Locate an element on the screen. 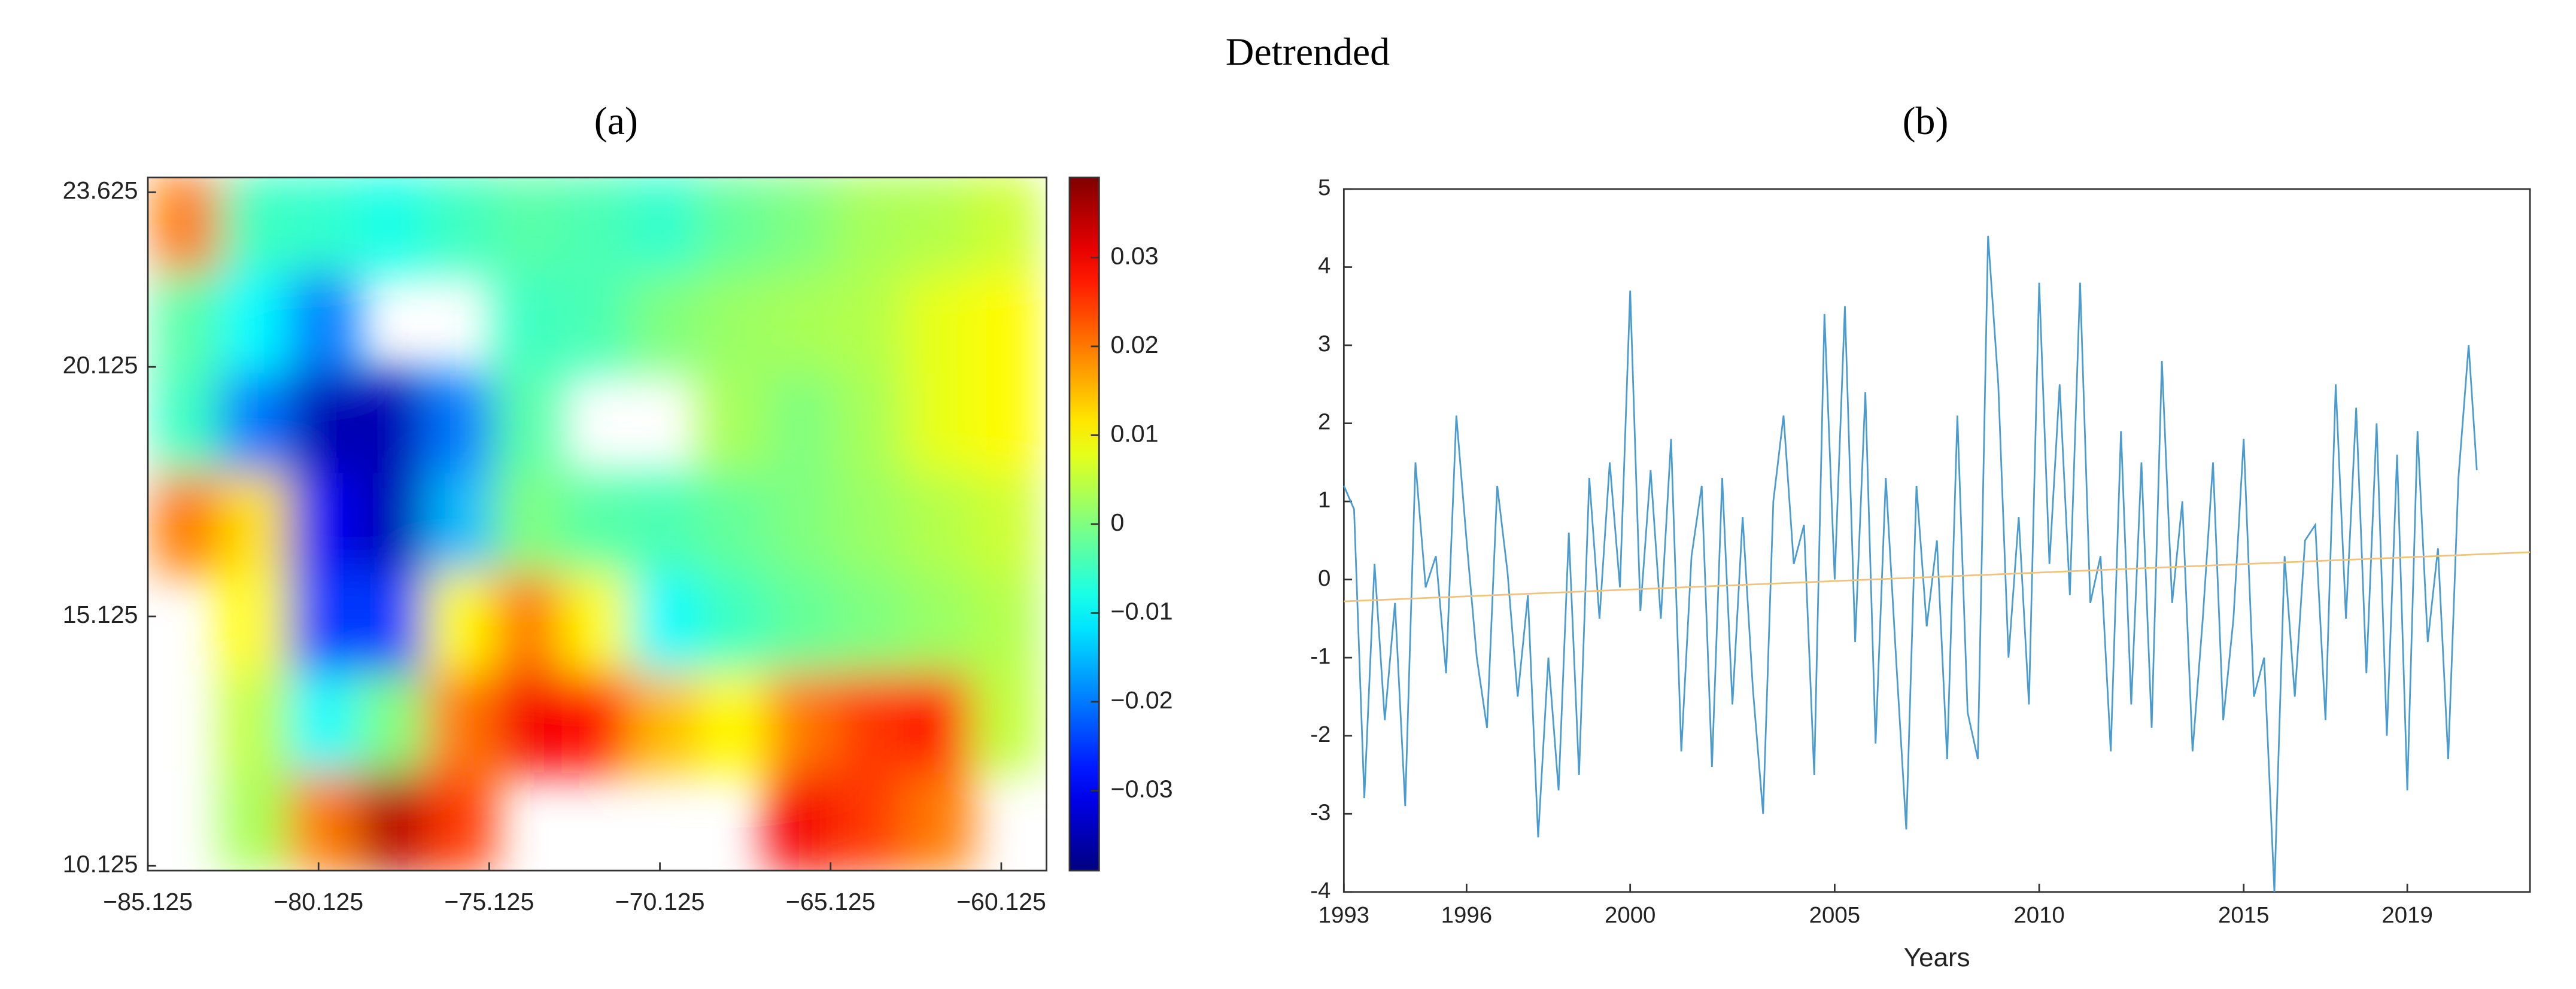  x-tick-label: −75.125 is located at coordinates (489, 901).